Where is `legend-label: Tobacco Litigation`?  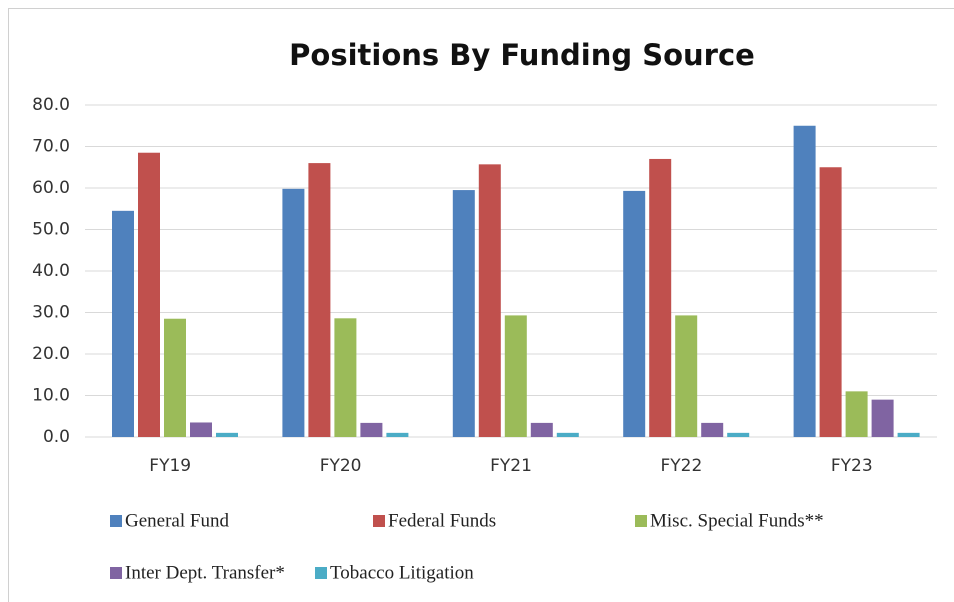
legend-label: Tobacco Litigation is located at coordinates (402, 572).